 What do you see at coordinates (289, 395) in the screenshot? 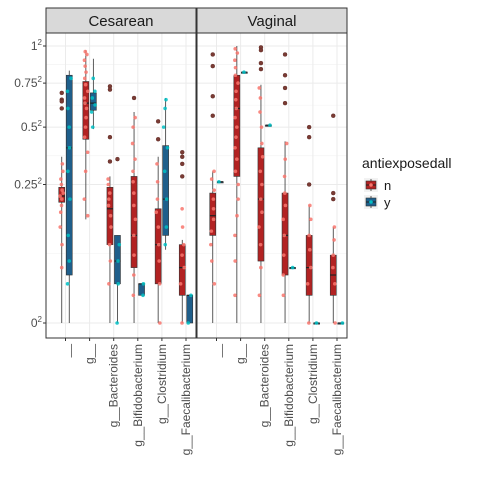
I see `x-tick-label: g__Bifidobacterium` at bounding box center [289, 395].